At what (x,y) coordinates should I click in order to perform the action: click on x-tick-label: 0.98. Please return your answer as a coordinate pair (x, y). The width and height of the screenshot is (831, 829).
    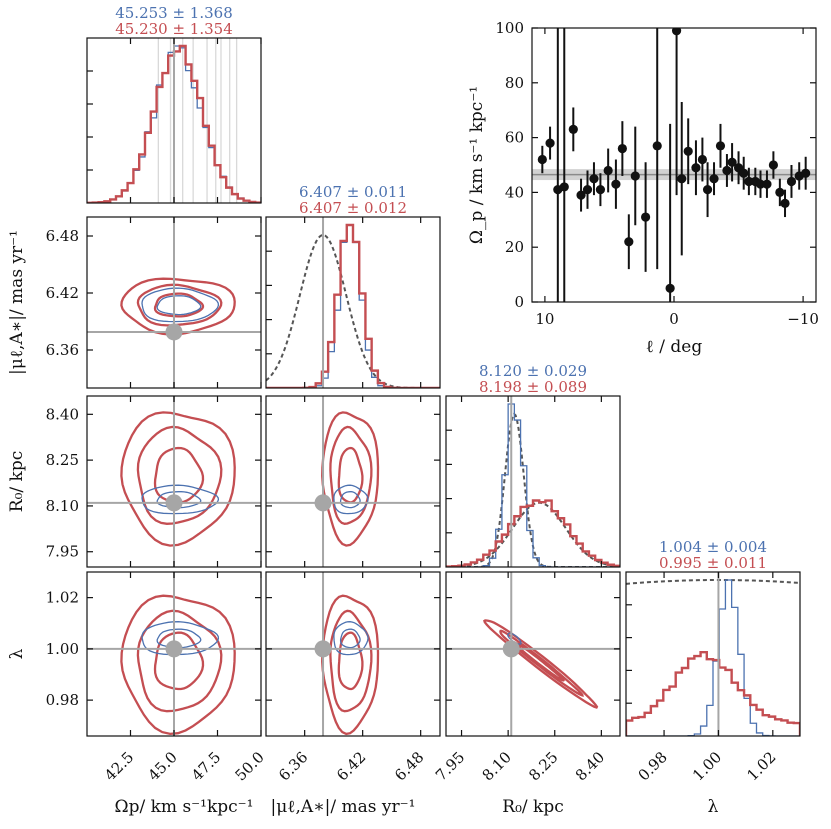
    Looking at the image, I should click on (653, 766).